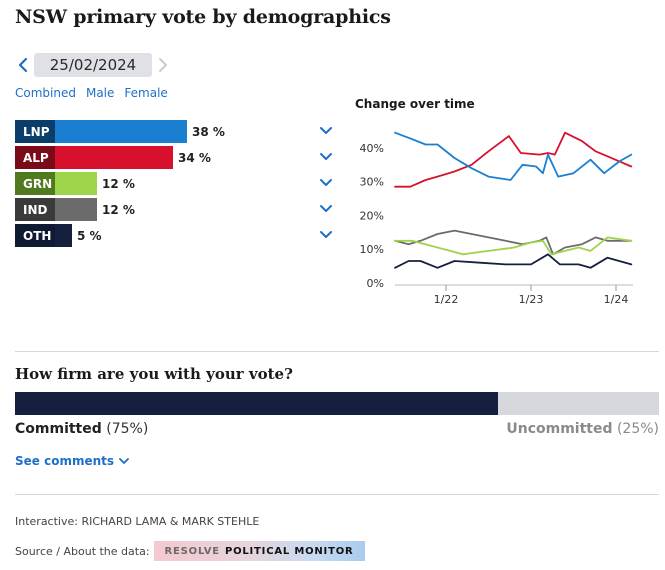 The width and height of the screenshot is (665, 570). I want to click on committed-text: Committed, so click(58, 429).